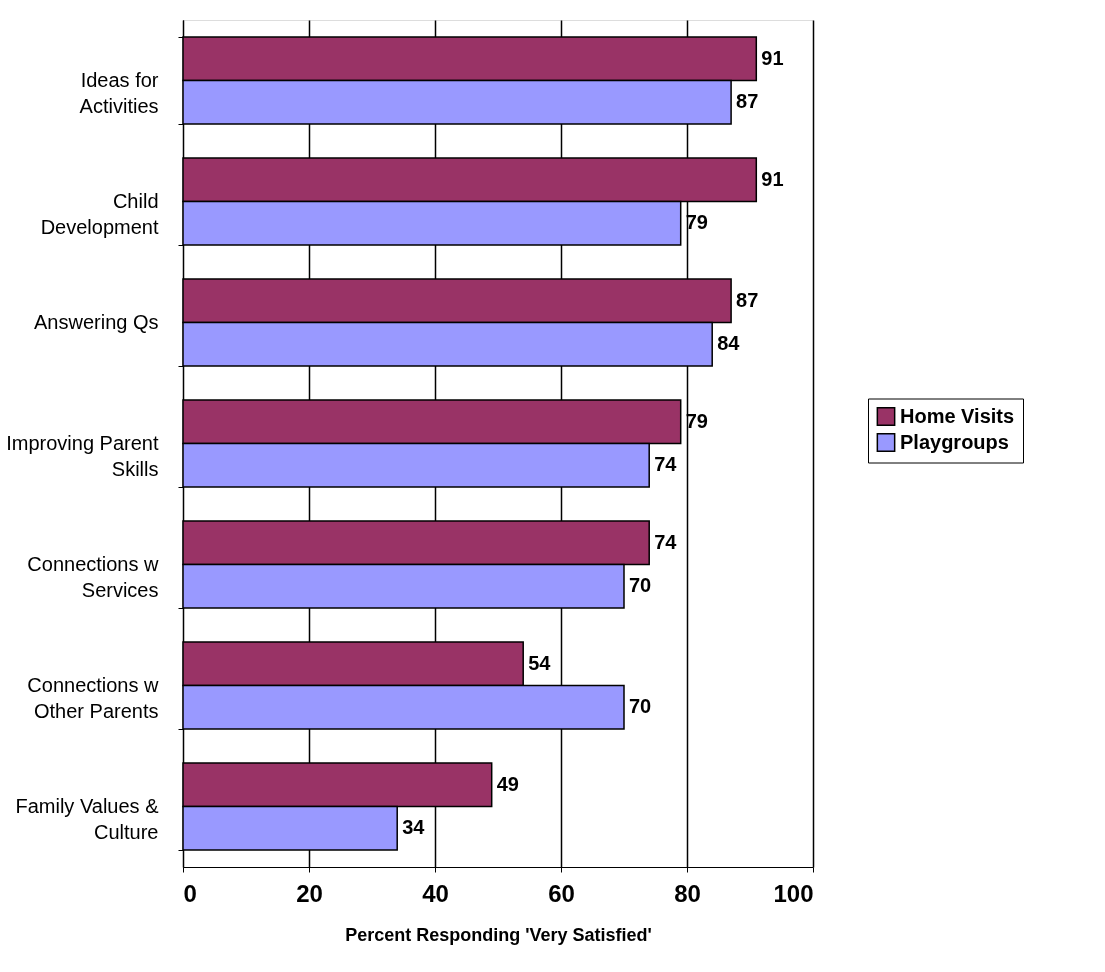 The height and width of the screenshot is (972, 1105). What do you see at coordinates (414, 827) in the screenshot?
I see `data-label: 34` at bounding box center [414, 827].